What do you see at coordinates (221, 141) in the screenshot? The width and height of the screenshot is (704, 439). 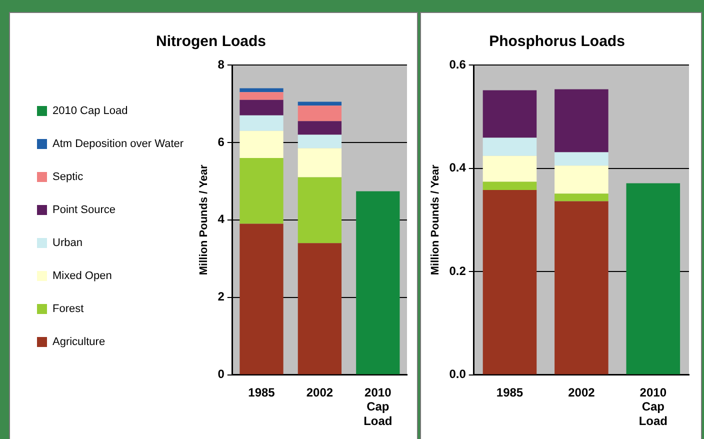 I see `y-tick-label: 6` at bounding box center [221, 141].